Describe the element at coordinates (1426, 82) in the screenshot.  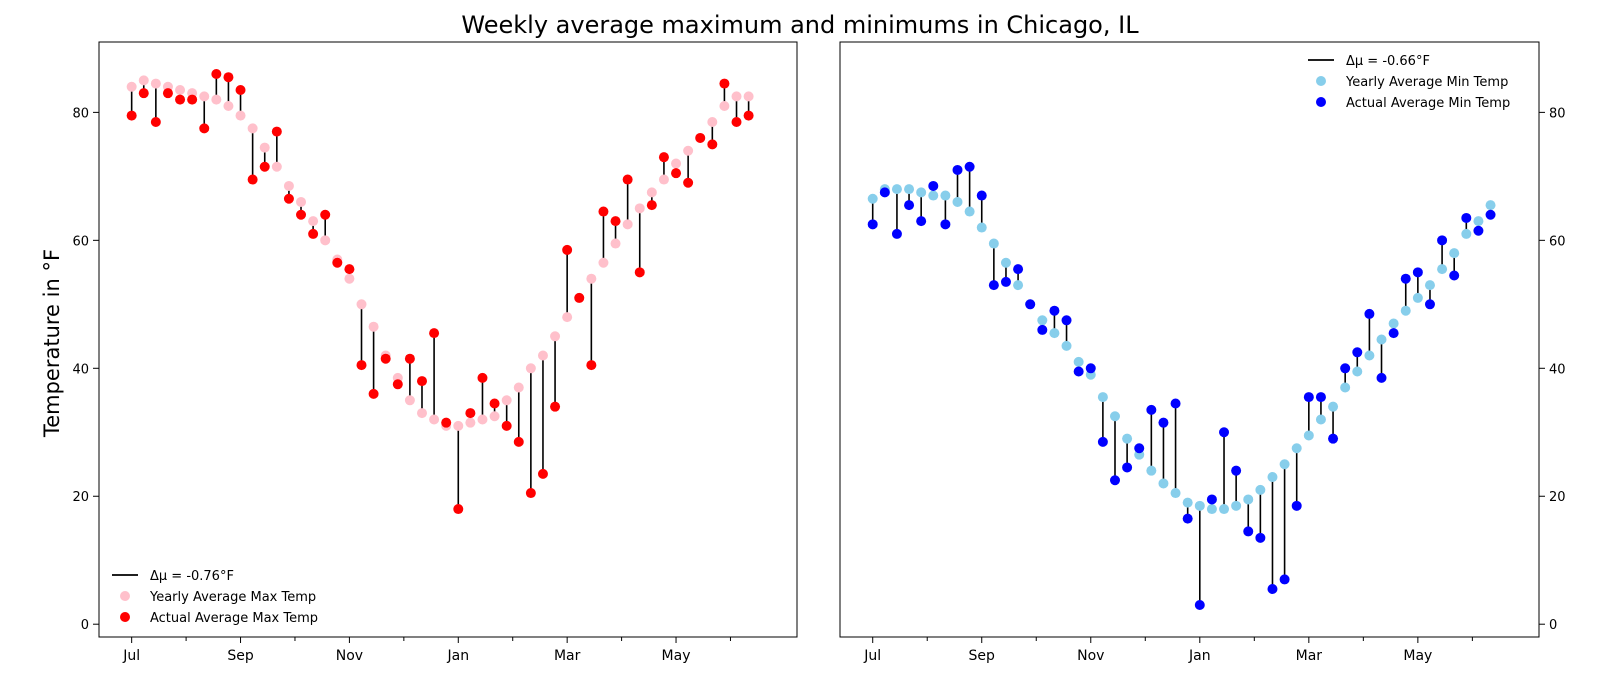
I see `legend-label: Yearly Average Min Temp` at that location.